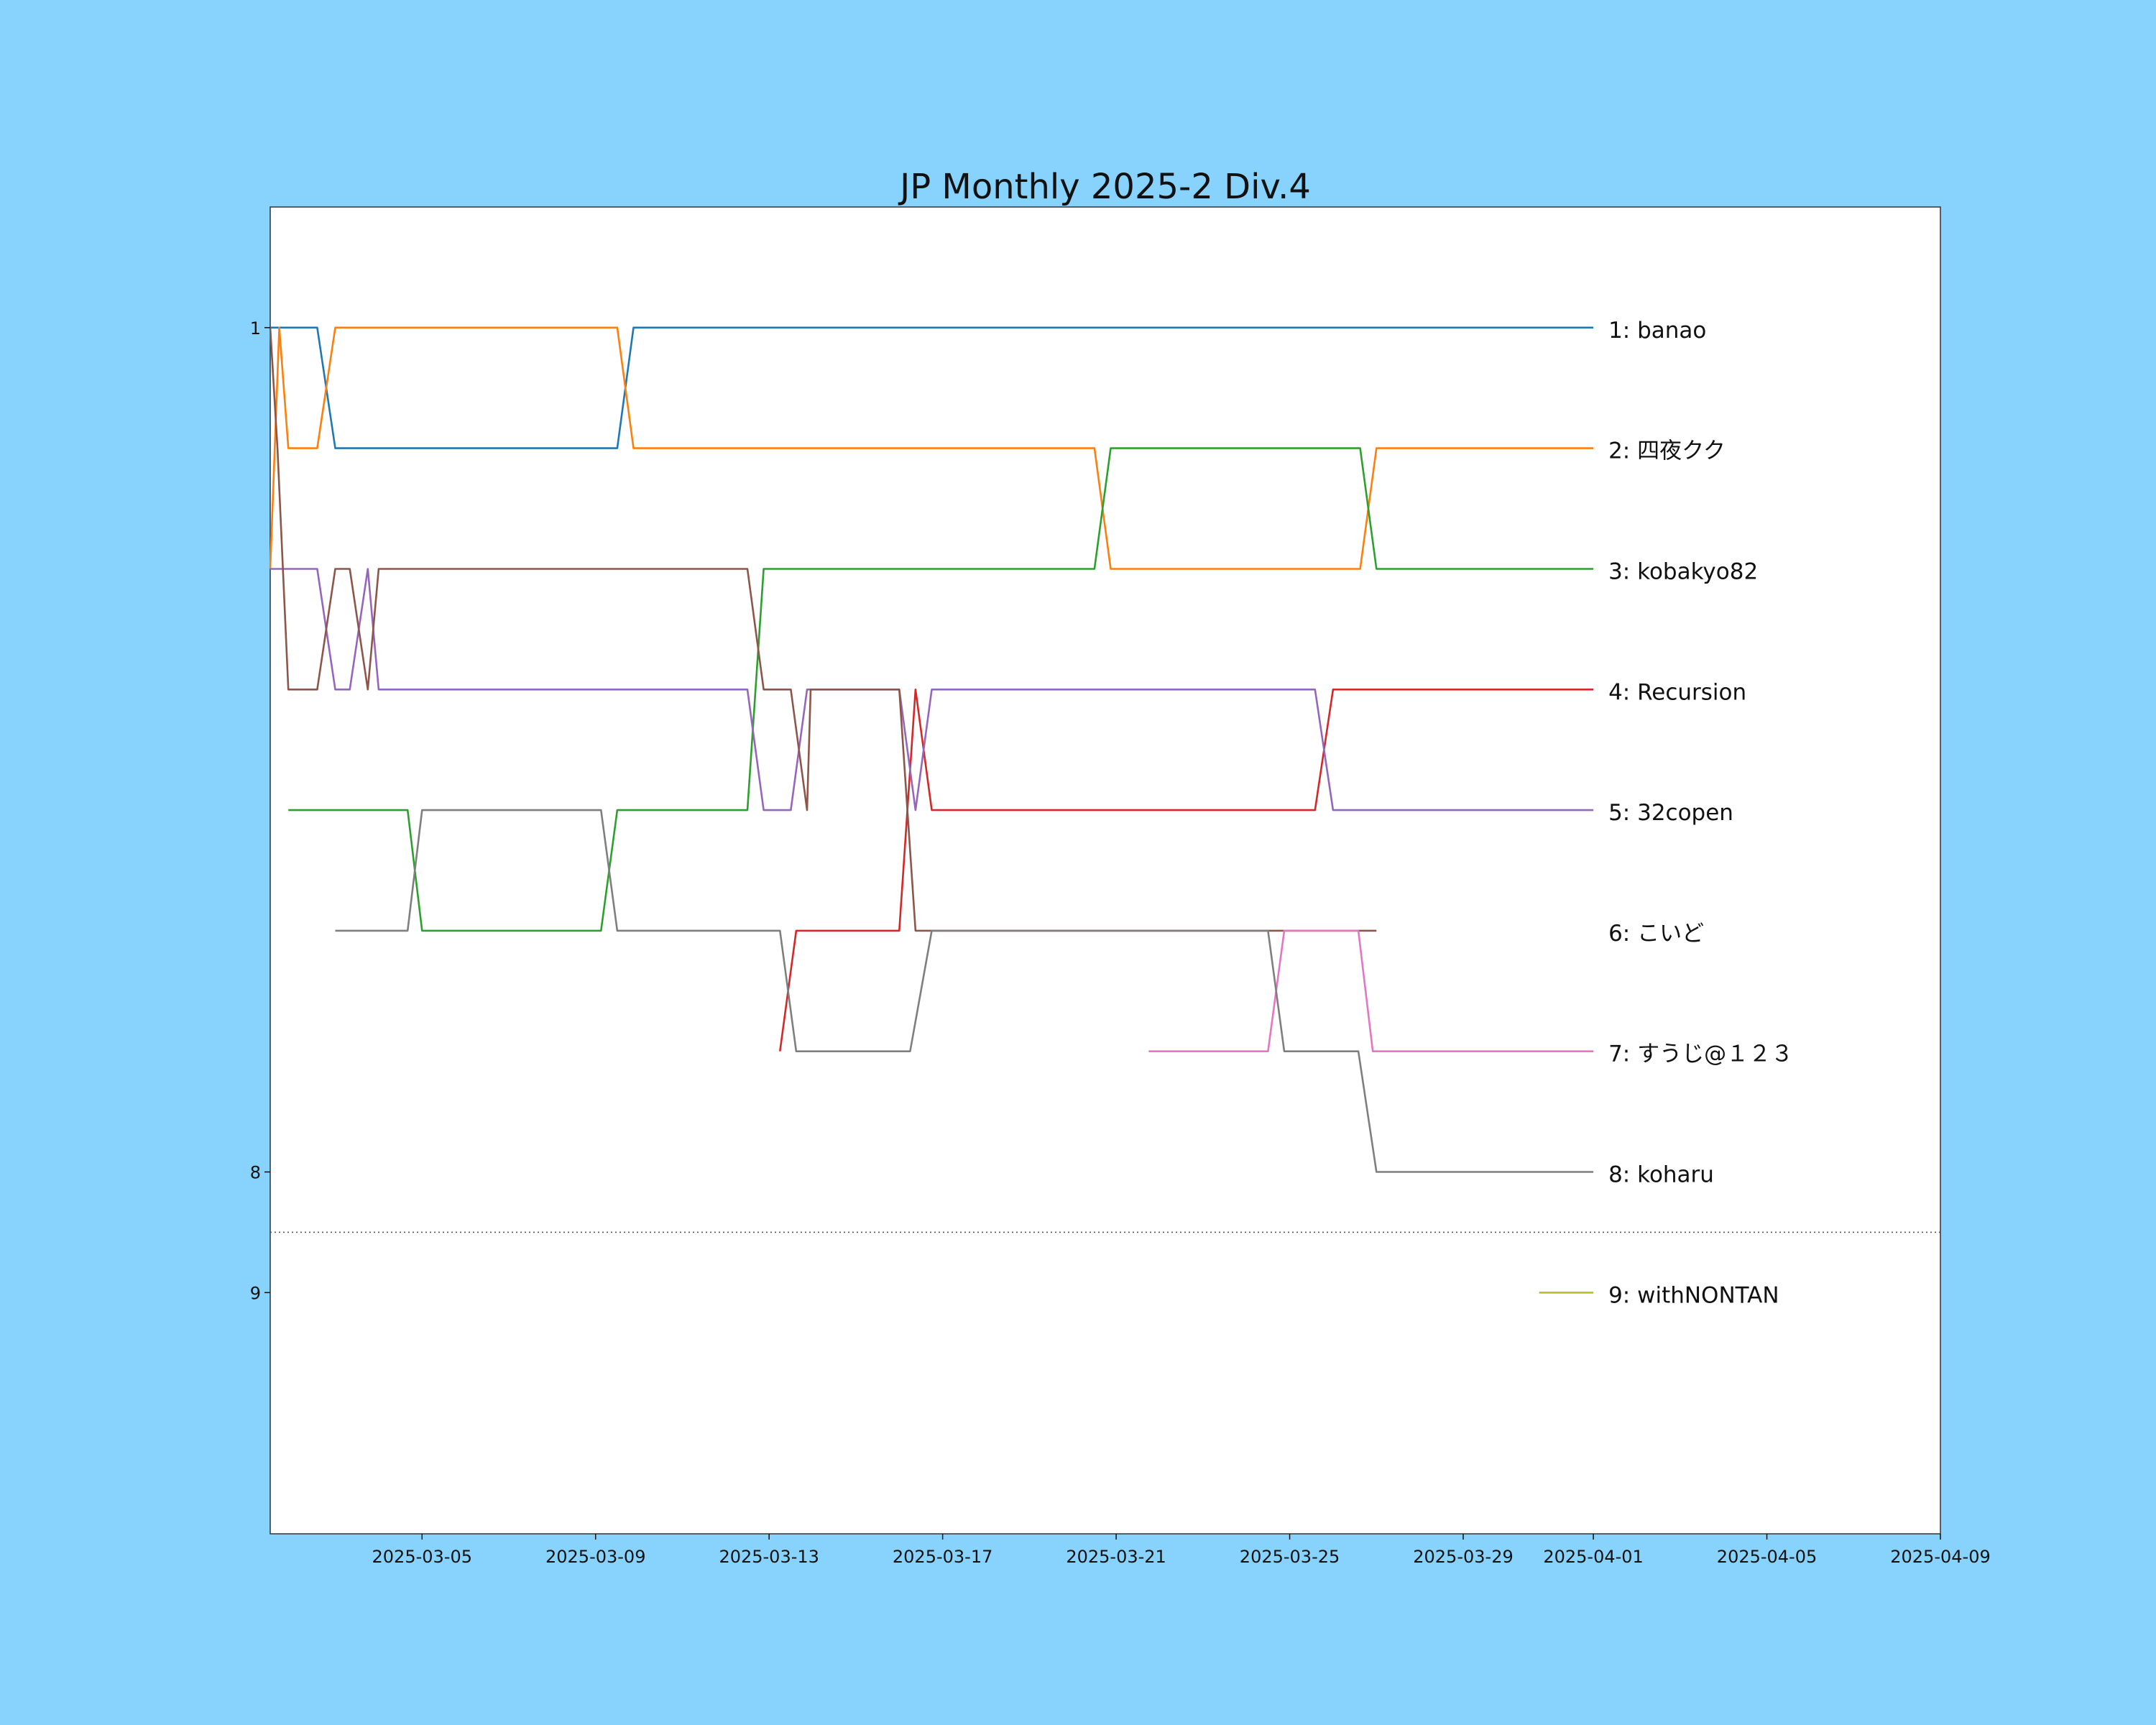 The image size is (2156, 1725). Describe the element at coordinates (1661, 1175) in the screenshot. I see `series-label-8: 8: koharu` at that location.